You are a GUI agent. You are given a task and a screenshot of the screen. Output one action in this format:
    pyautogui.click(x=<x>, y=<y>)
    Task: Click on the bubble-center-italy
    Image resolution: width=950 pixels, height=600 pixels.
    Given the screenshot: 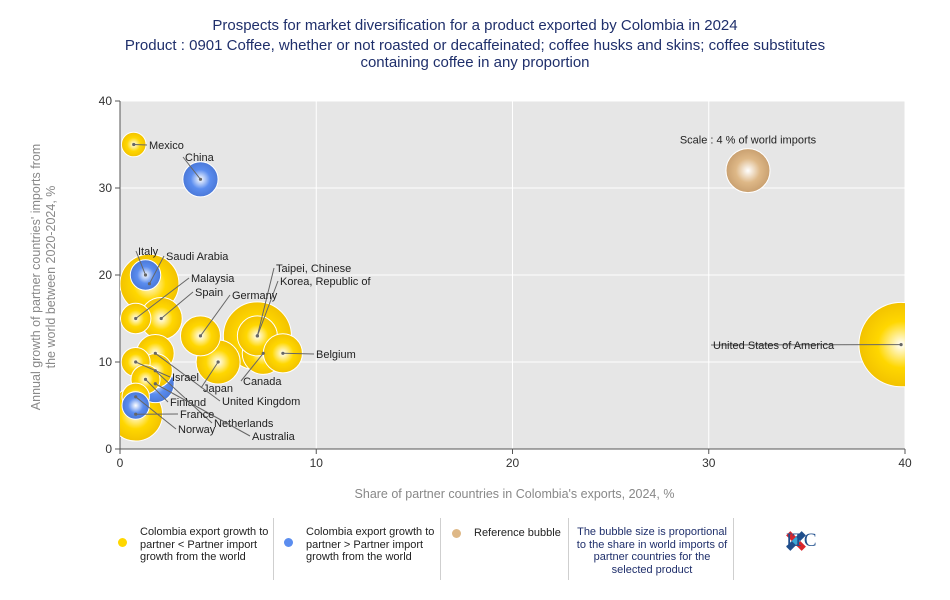 What is the action you would take?
    pyautogui.click(x=145, y=275)
    